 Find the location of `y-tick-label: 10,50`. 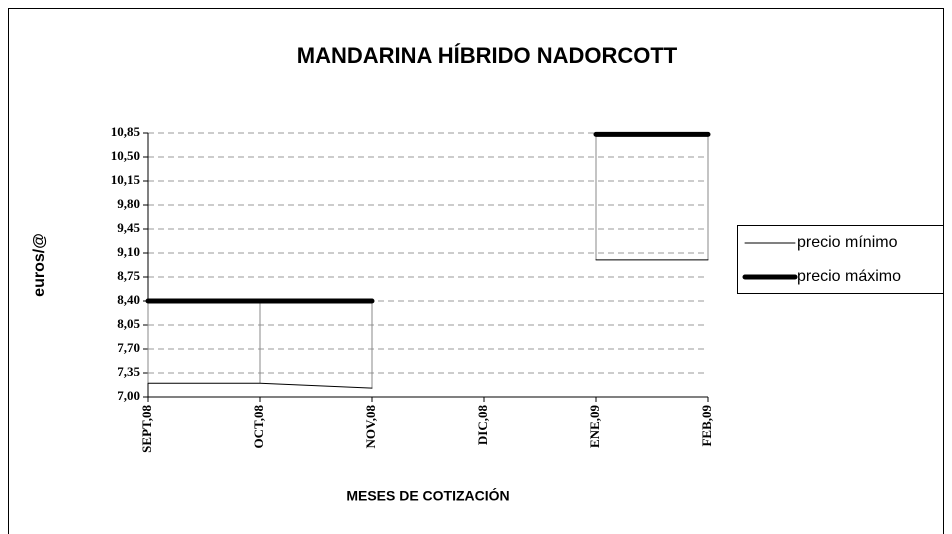

y-tick-label: 10,50 is located at coordinates (125, 155).